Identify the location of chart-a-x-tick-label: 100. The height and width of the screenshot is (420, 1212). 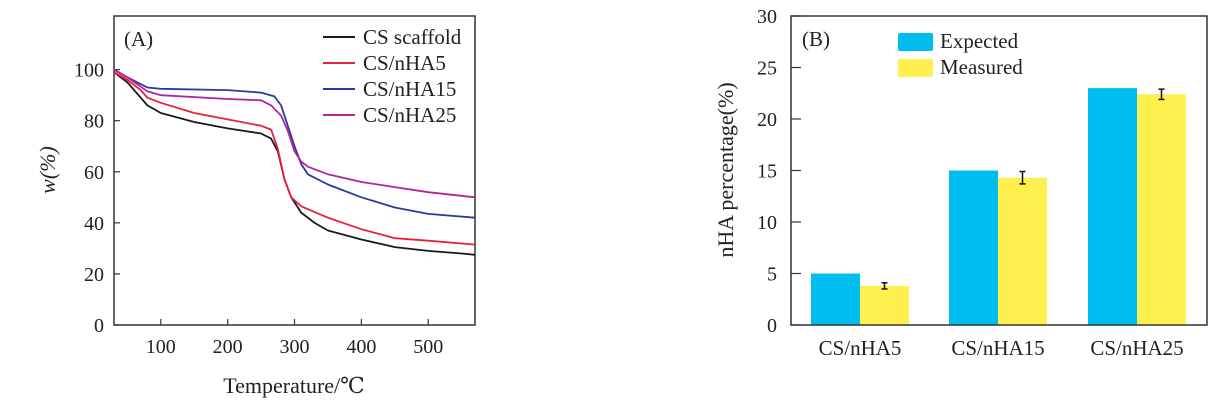
(161, 347).